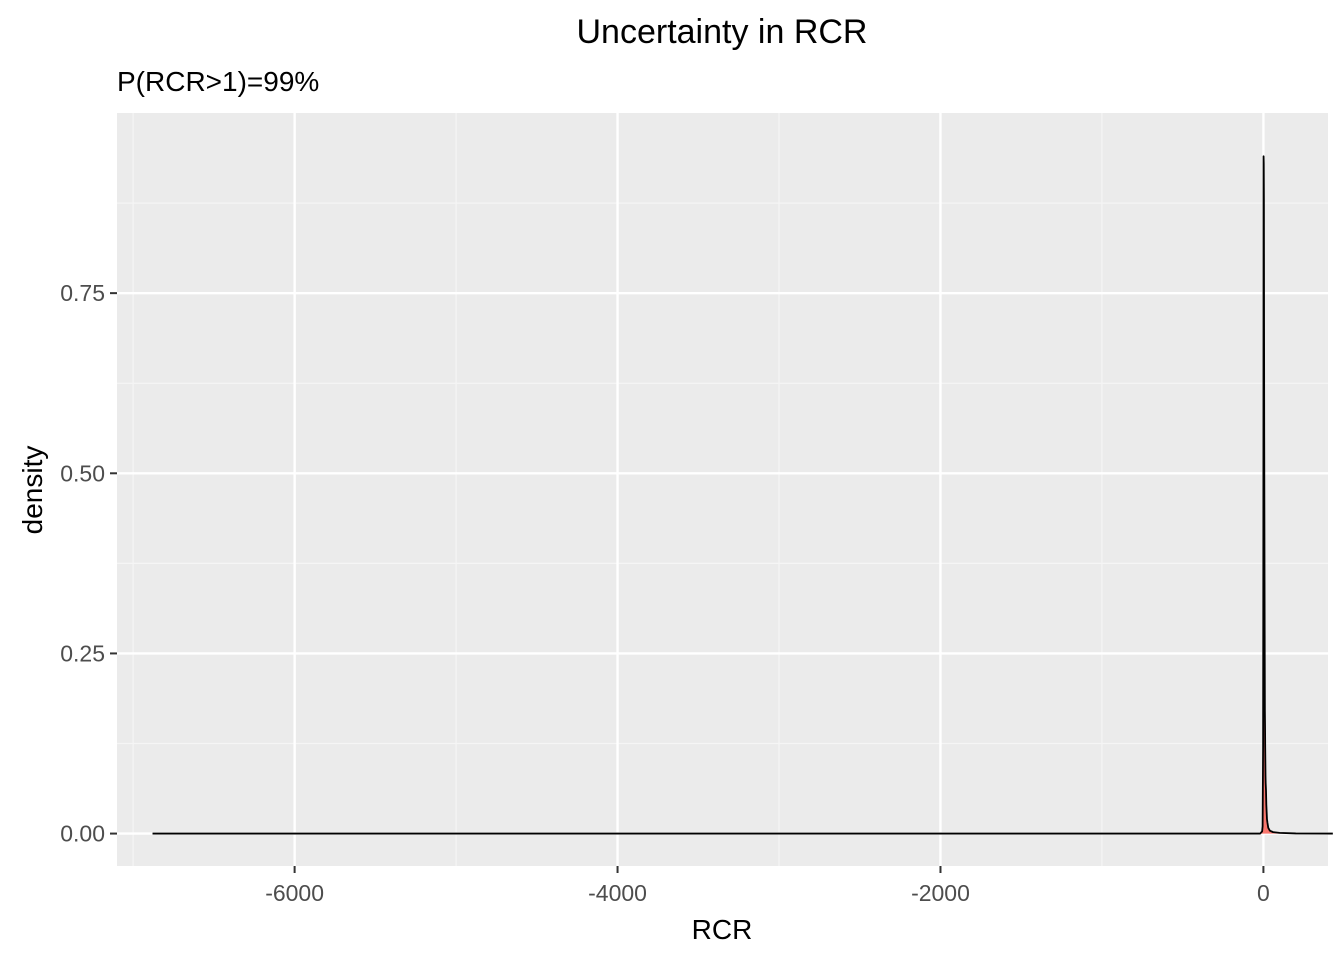 The image size is (1344, 960). What do you see at coordinates (218, 81) in the screenshot?
I see `chart-subtitle: P(RCR>1)=99%` at bounding box center [218, 81].